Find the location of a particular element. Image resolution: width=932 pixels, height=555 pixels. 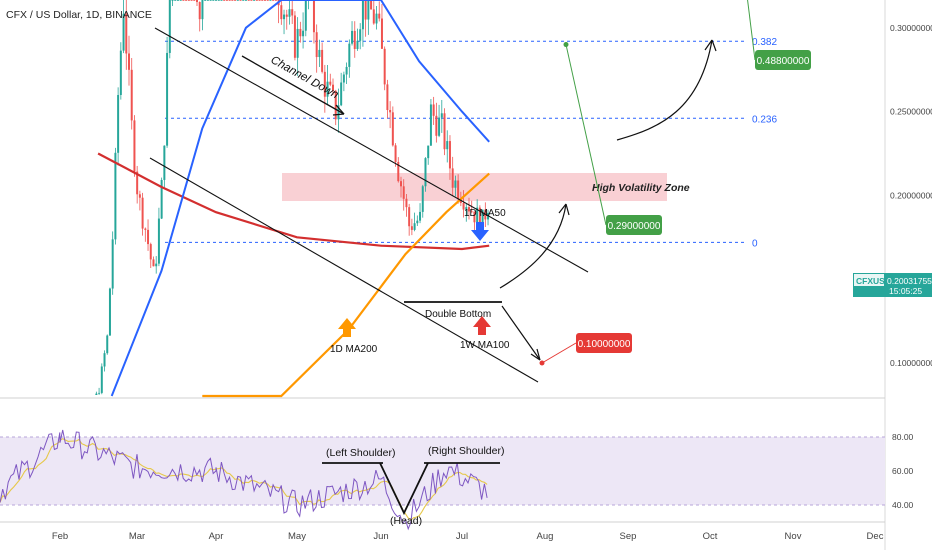

ma200-arrow-icon is located at coordinates (347, 327).